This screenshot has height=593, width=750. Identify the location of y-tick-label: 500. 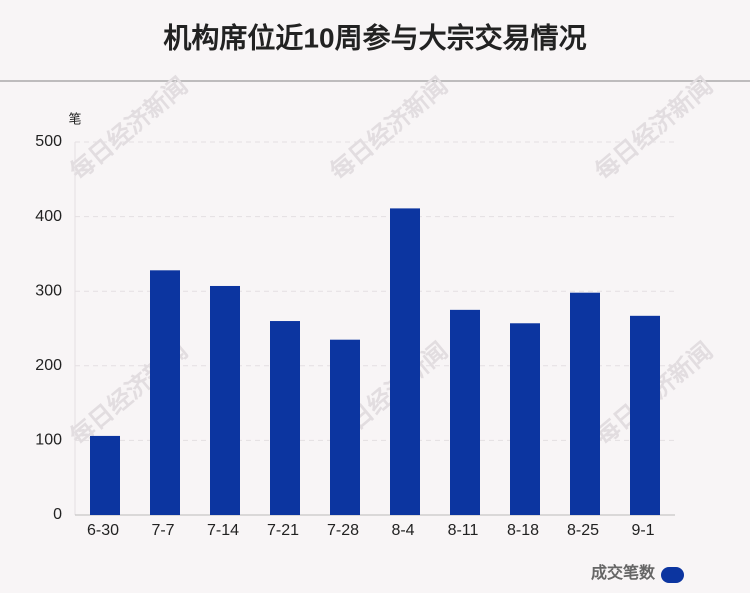
(48, 141).